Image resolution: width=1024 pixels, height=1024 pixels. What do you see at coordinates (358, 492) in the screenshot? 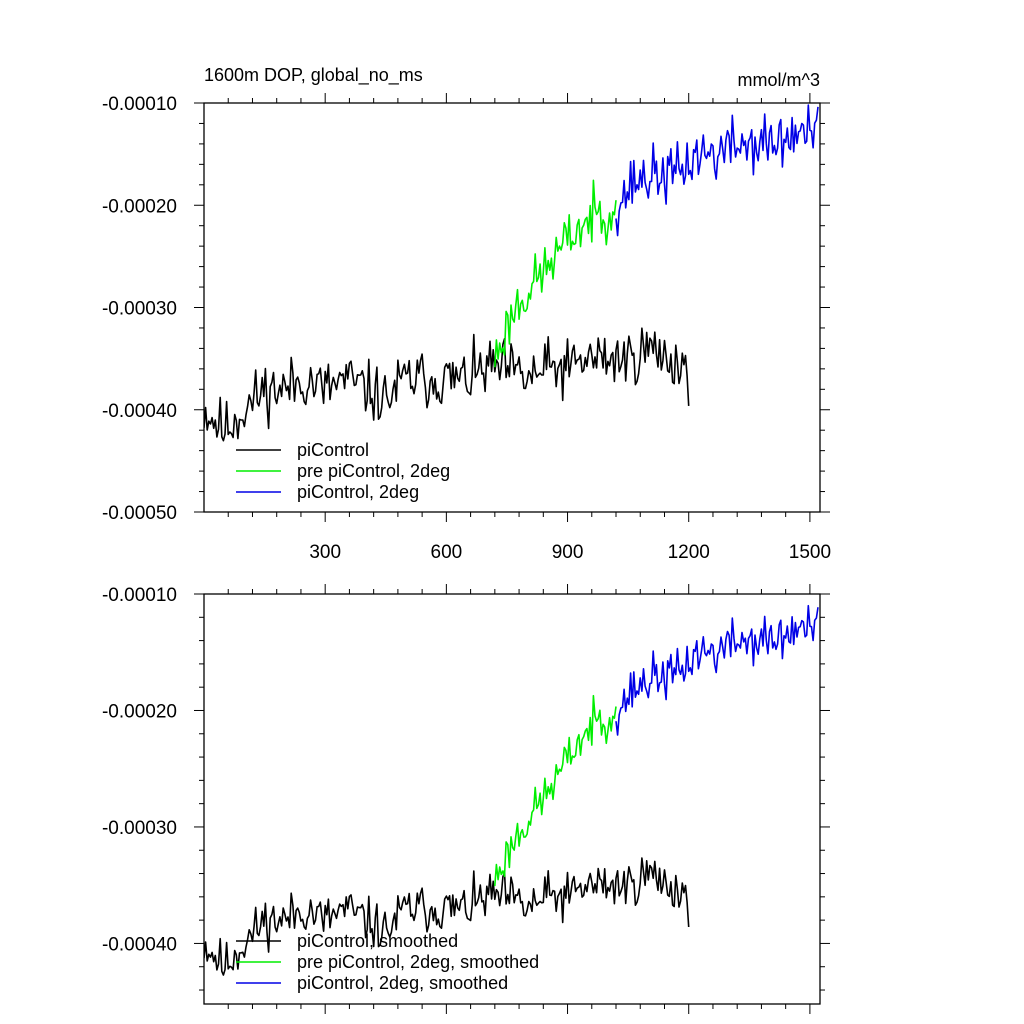
I see `top-legend-label: piControl, 2deg` at bounding box center [358, 492].